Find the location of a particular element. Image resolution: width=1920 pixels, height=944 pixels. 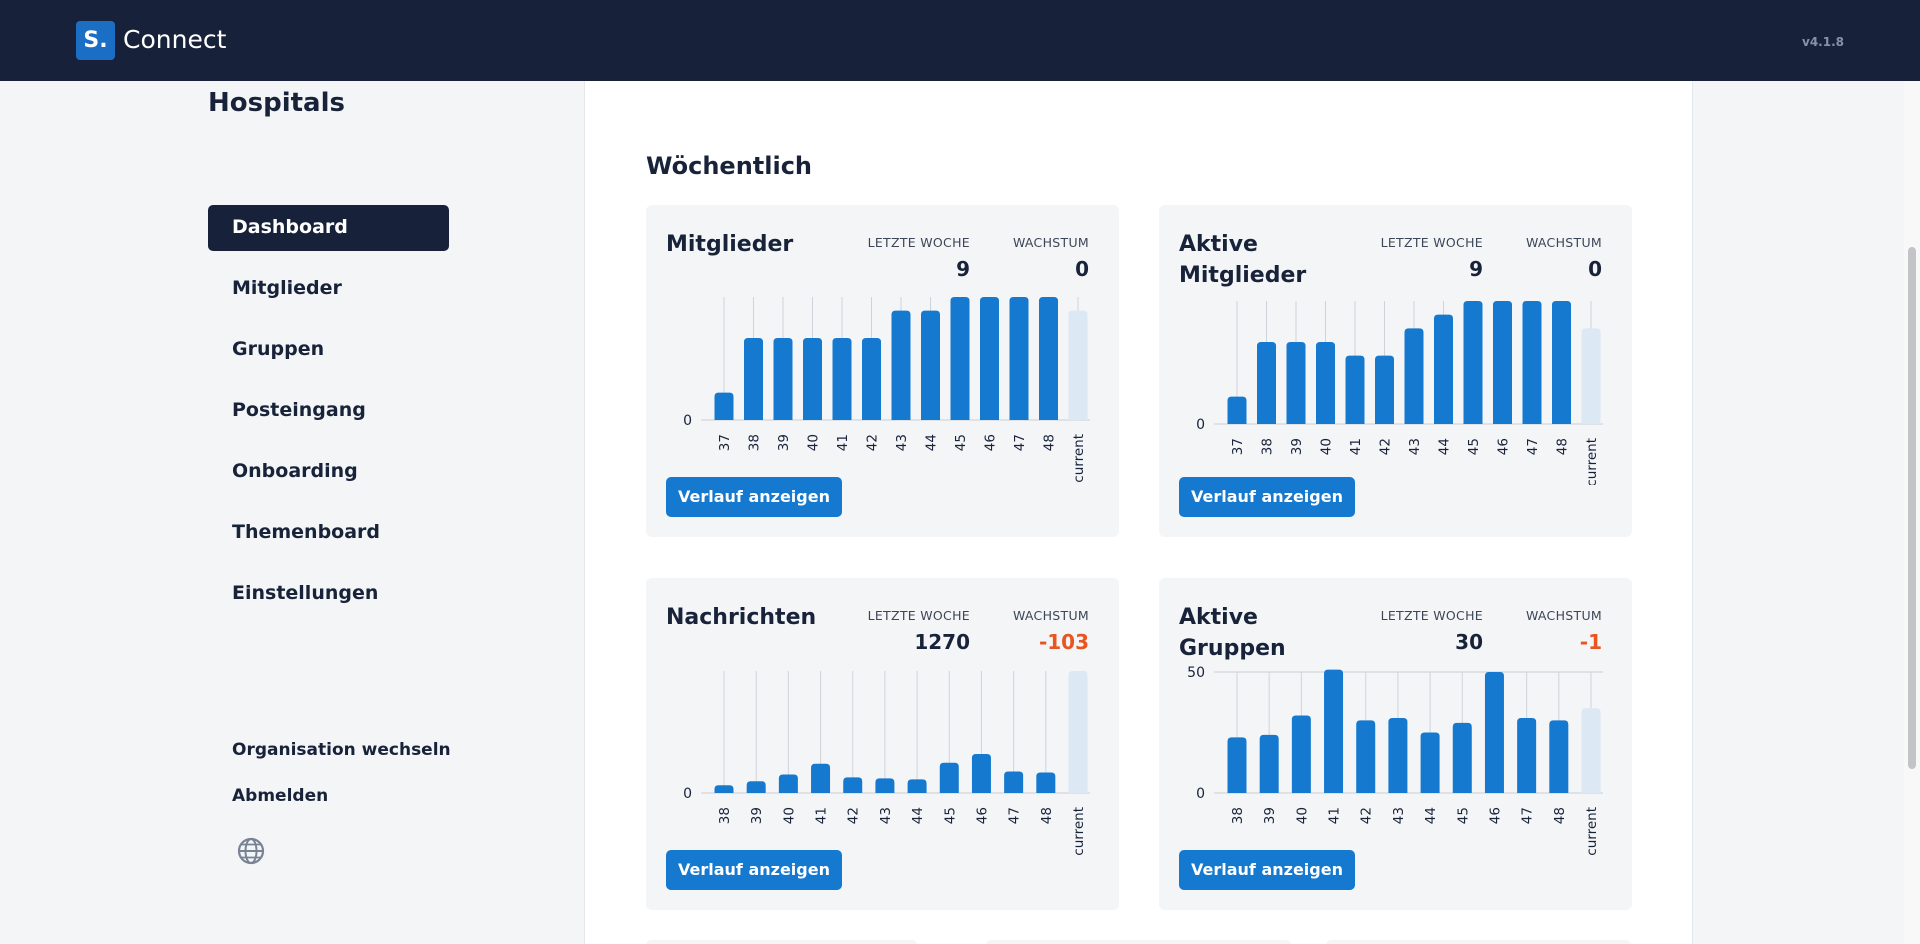

vertical-scrollbar is located at coordinates (1912, 512).